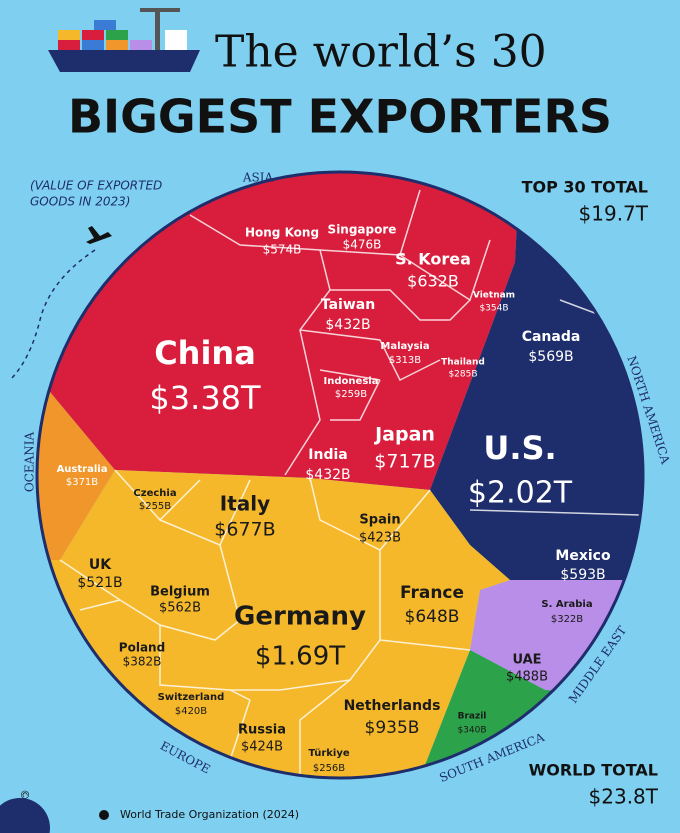 The image size is (680, 833). Describe the element at coordinates (191, 711) in the screenshot. I see `country-value: $420B` at that location.